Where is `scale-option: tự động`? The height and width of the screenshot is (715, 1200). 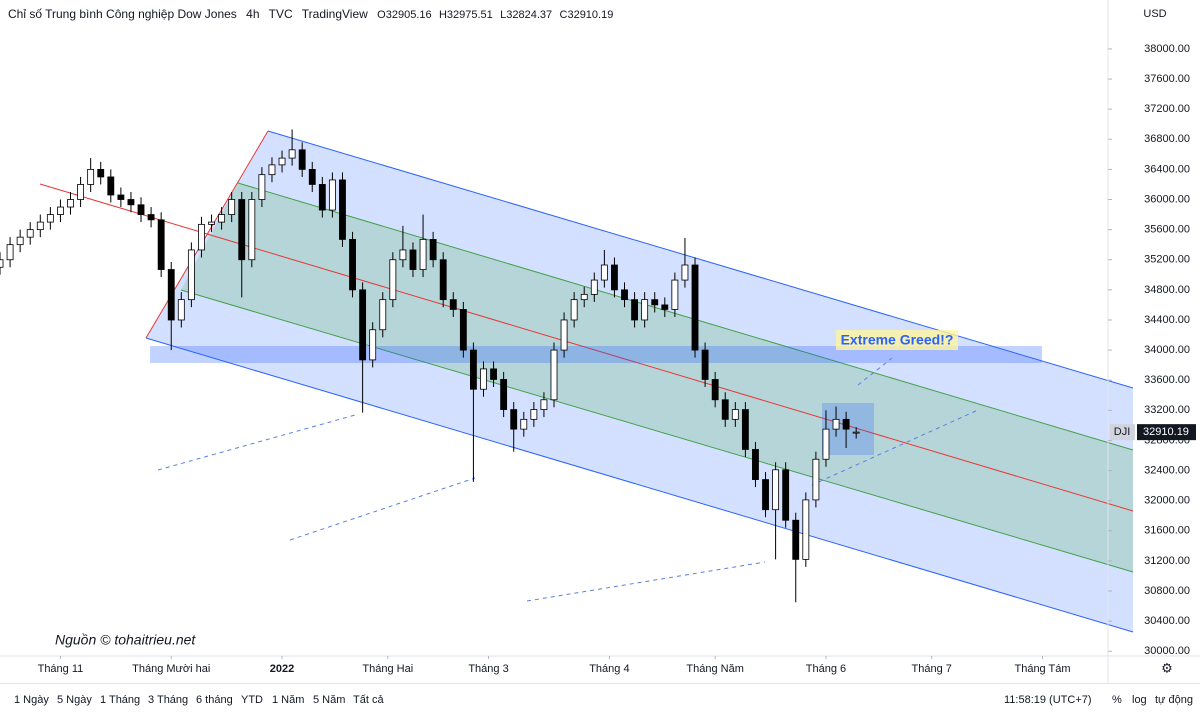 scale-option: tự động is located at coordinates (1174, 700).